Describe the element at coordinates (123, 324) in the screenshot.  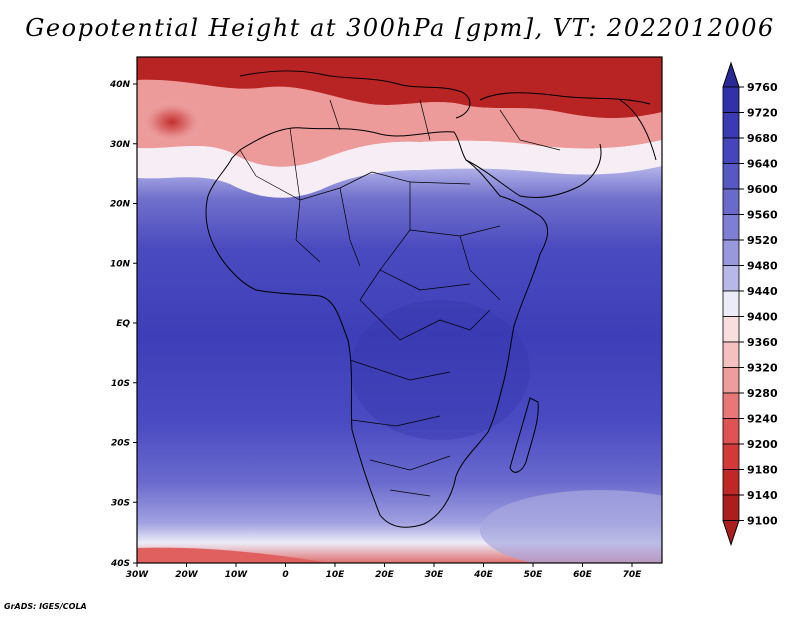
I see `lat-label: EQ` at that location.